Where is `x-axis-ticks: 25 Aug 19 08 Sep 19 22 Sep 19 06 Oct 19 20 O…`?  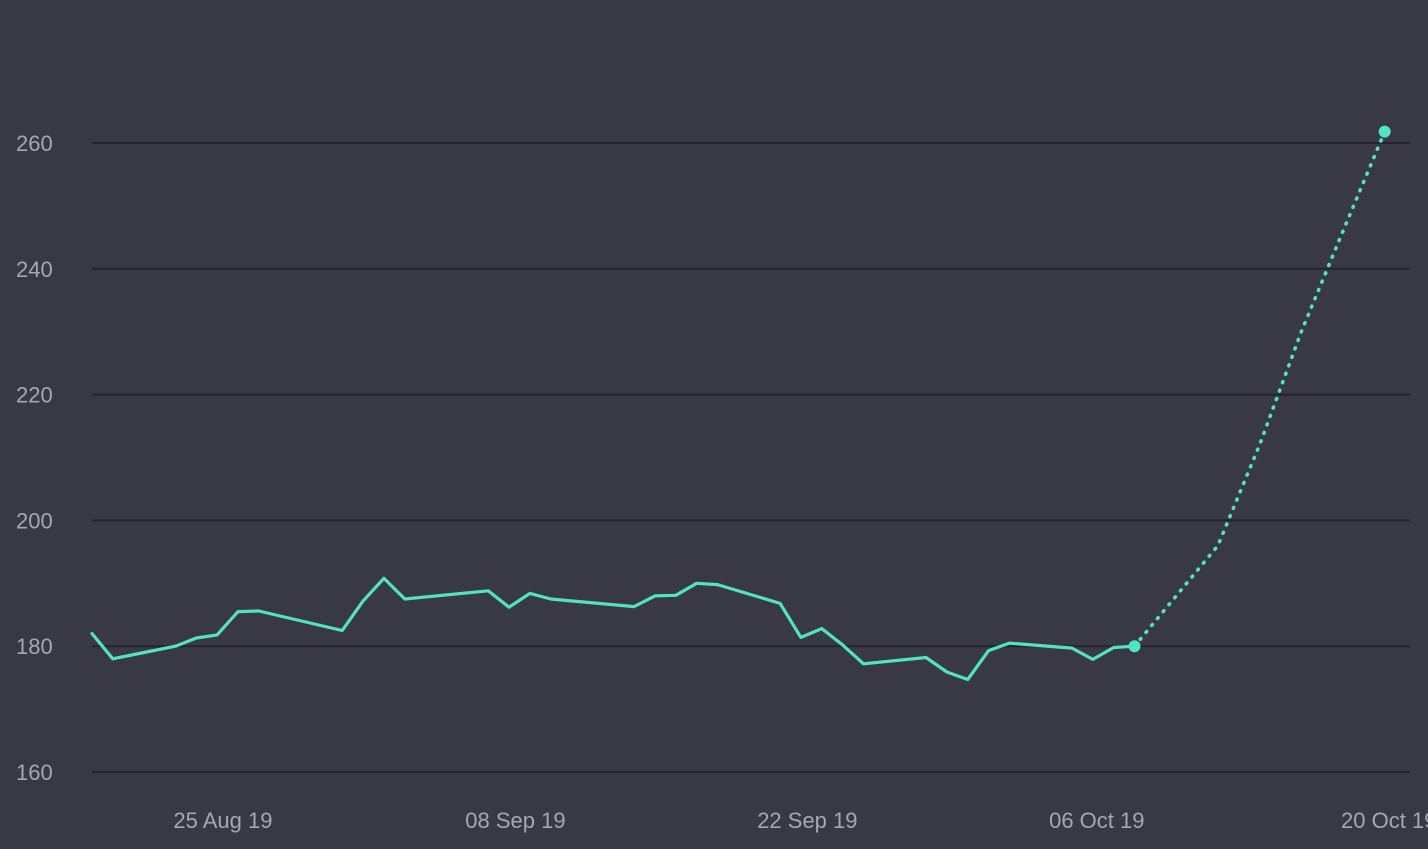 x-axis-ticks: 25 Aug 19 08 Sep 19 22 Sep 19 06 Oct 19 20 O… is located at coordinates (800, 820).